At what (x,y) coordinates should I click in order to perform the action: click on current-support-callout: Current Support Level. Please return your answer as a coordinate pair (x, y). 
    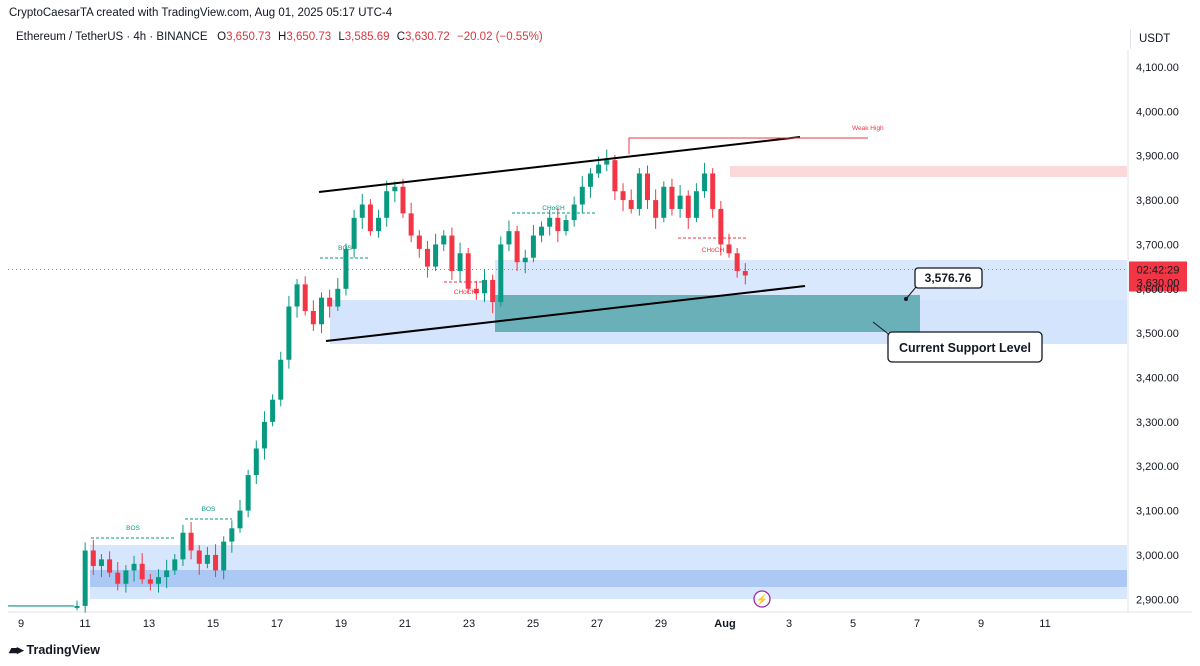
    Looking at the image, I should click on (957, 342).